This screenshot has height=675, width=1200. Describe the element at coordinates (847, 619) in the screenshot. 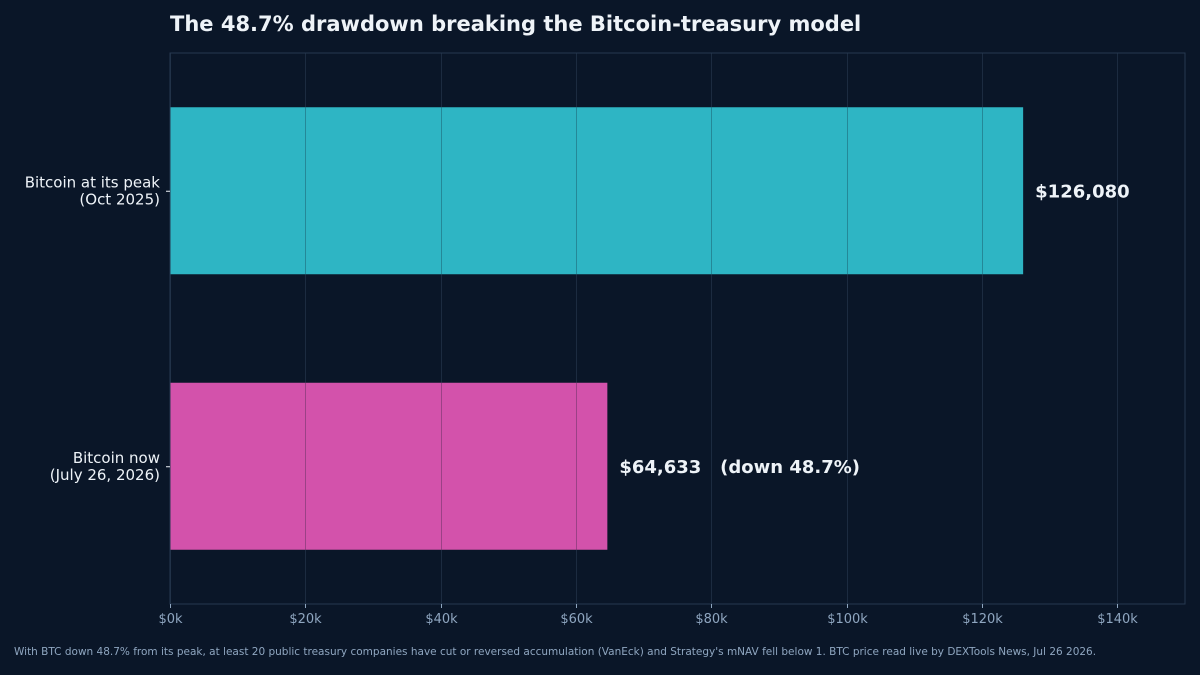

I see `x-tick-label: $100k` at that location.